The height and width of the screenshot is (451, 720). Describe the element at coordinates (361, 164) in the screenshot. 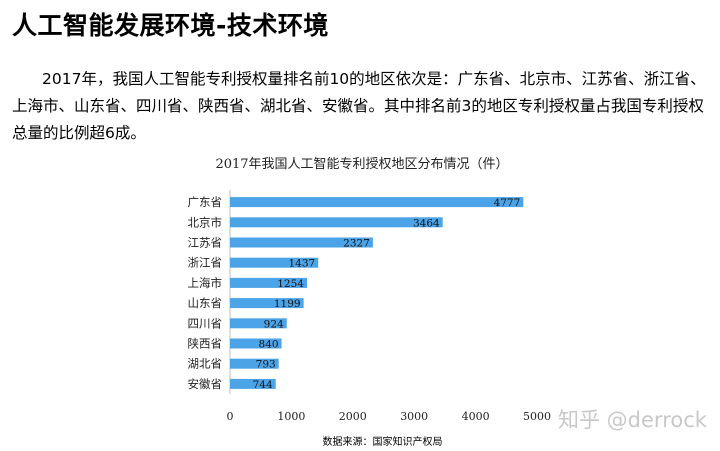

I see `chart-title: 2017年我国人工智能专利授权地区分布情况（件）` at that location.